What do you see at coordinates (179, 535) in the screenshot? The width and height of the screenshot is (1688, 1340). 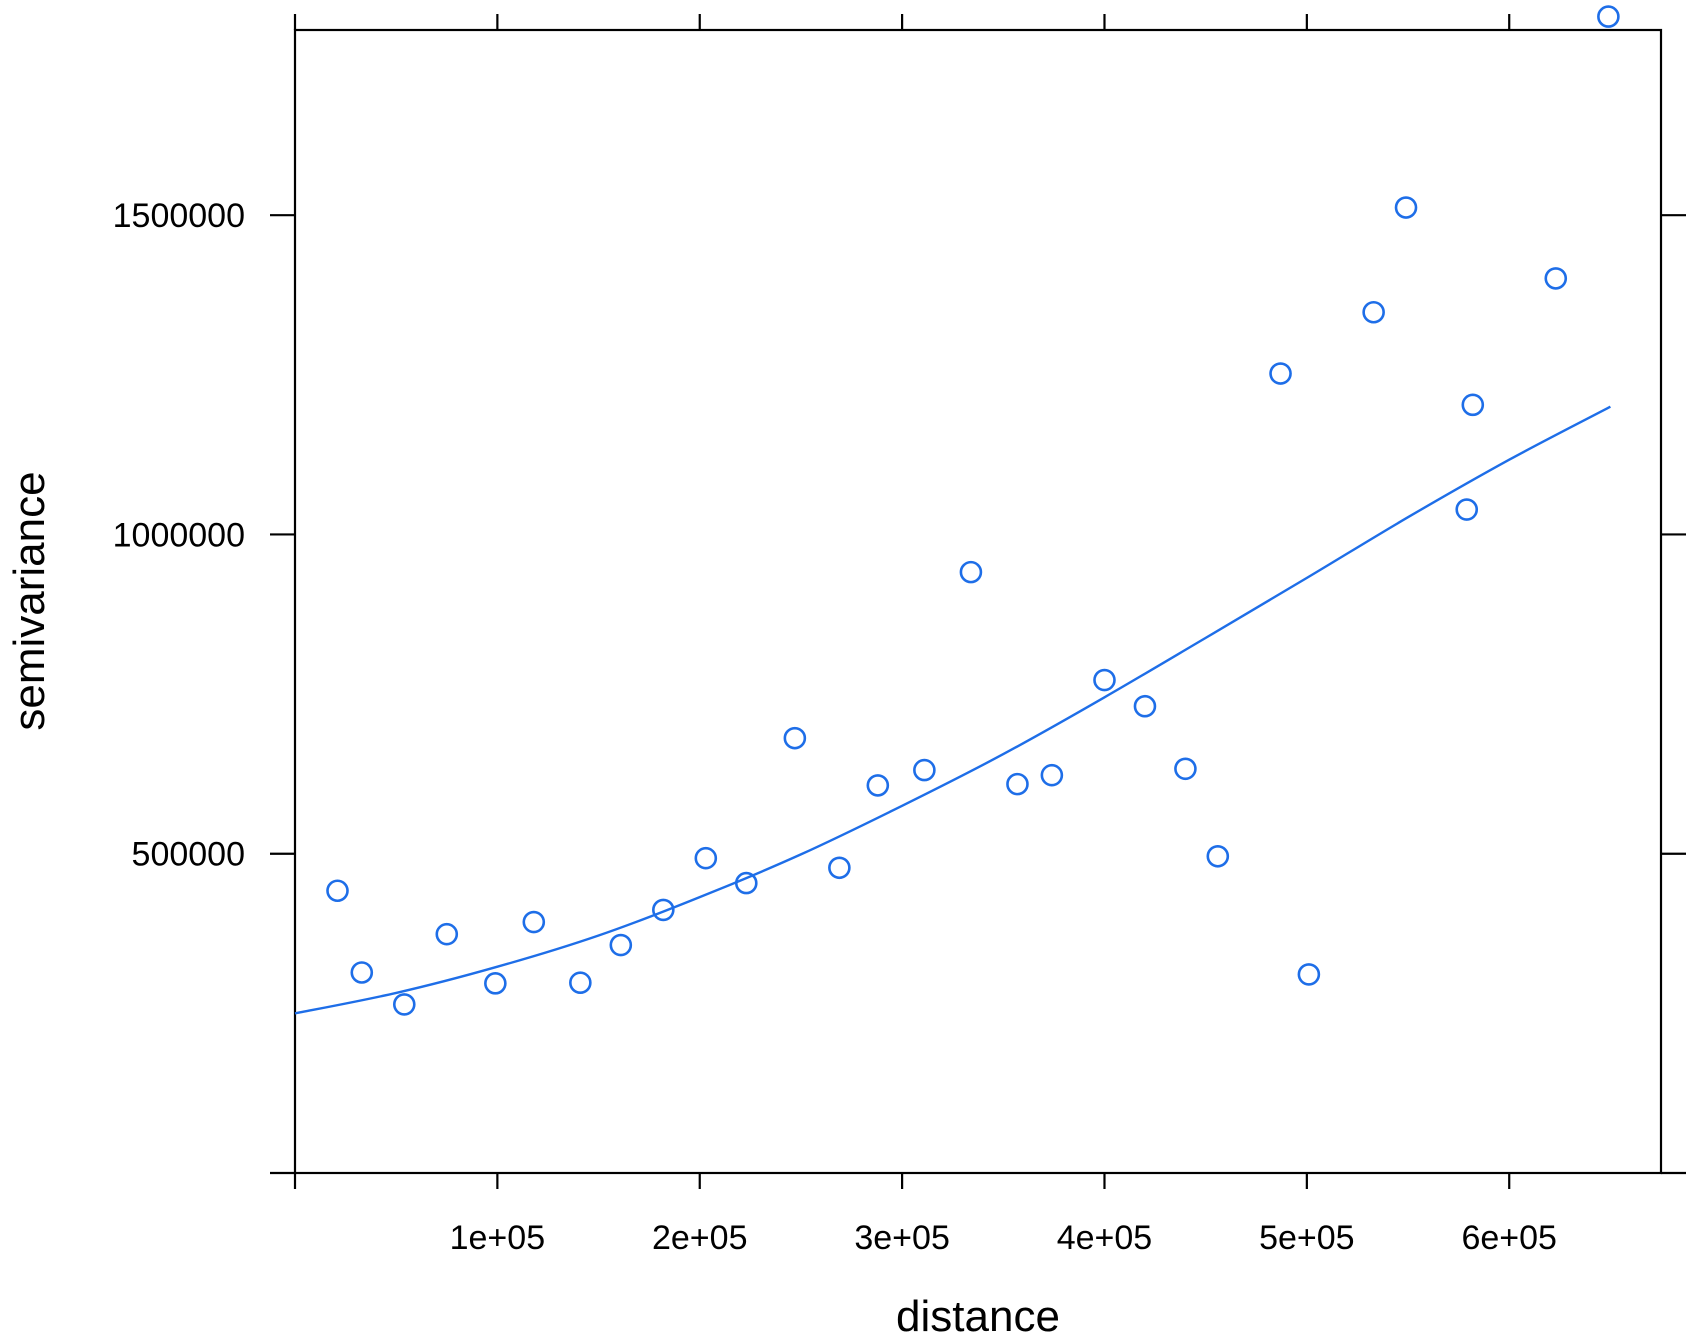 I see `y-tick-label: 1000000` at bounding box center [179, 535].